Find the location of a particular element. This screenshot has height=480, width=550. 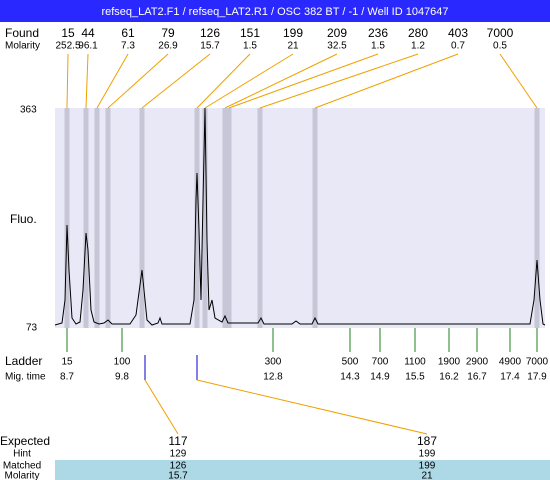

ladder-size: 500 is located at coordinates (350, 362).